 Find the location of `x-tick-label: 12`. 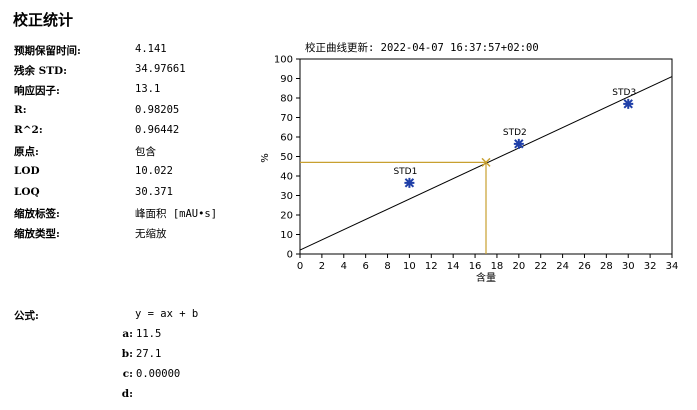

x-tick-label: 12 is located at coordinates (431, 266).